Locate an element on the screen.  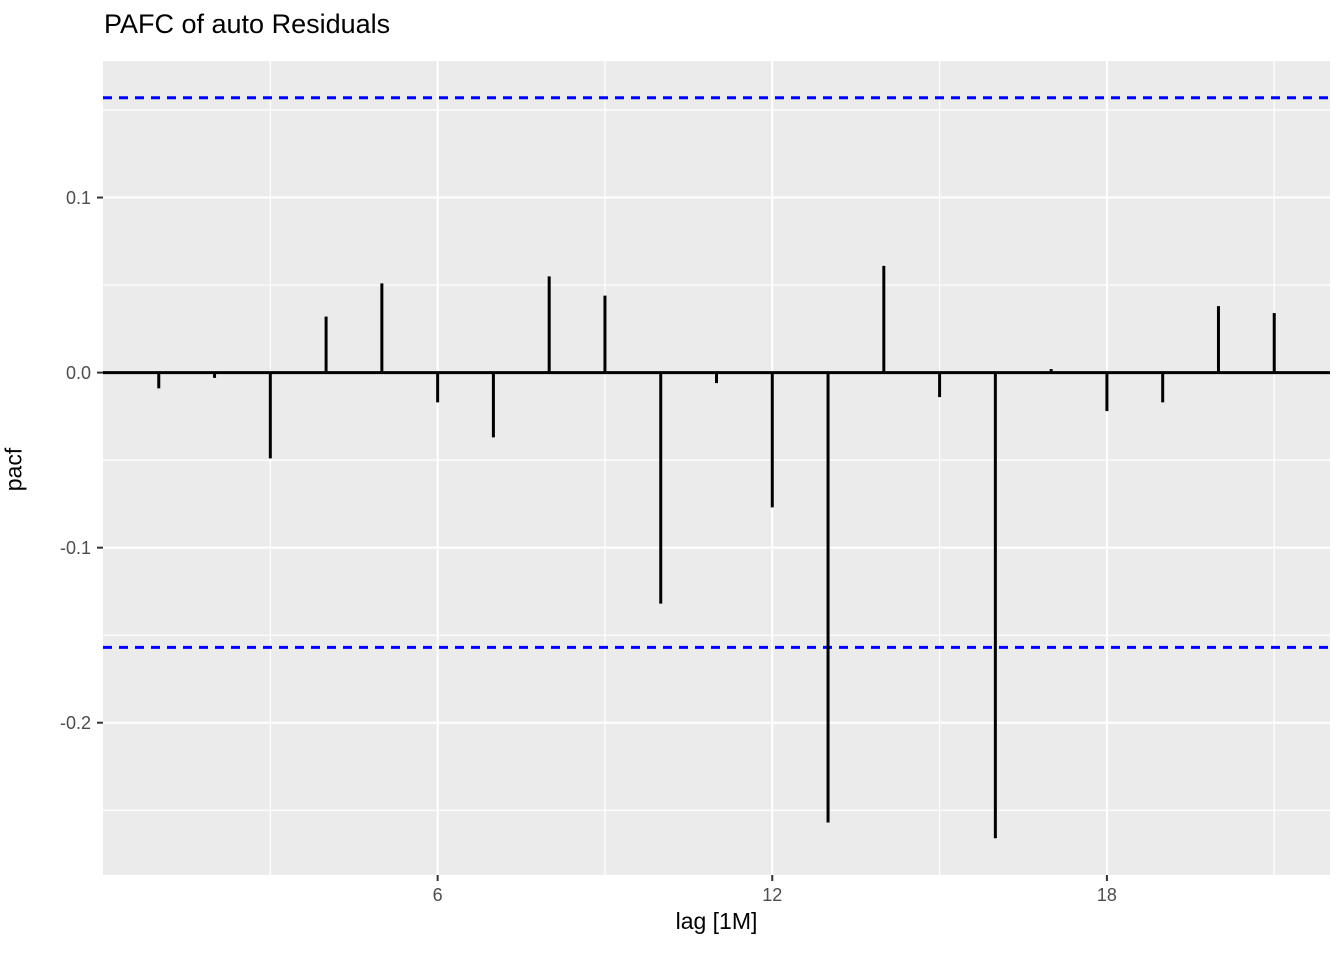
x-tick-label: 18 is located at coordinates (1106, 895).